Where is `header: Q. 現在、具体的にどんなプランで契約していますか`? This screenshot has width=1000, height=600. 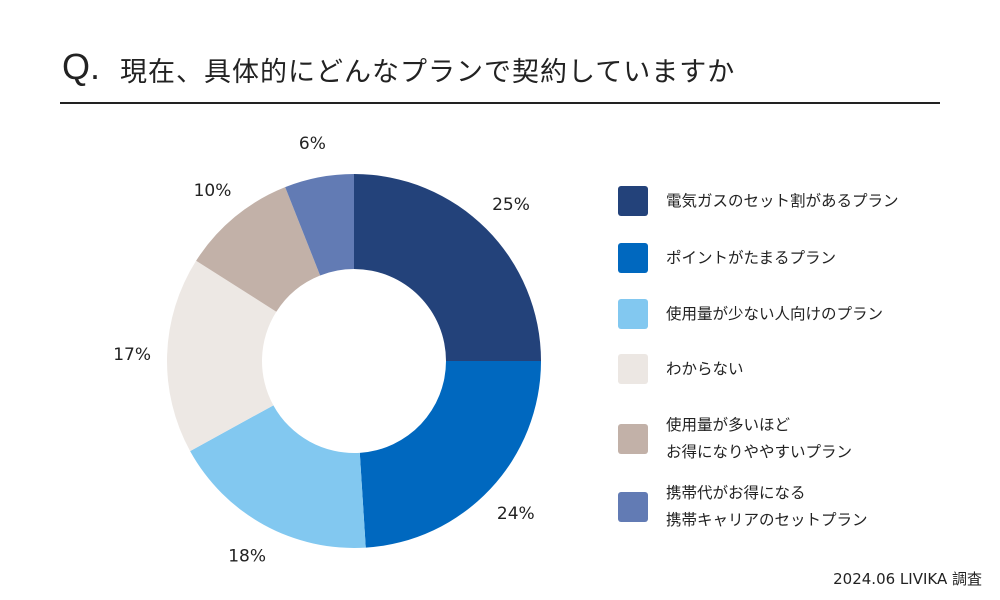
header: Q. 現在、具体的にどんなプランで契約していますか is located at coordinates (501, 71).